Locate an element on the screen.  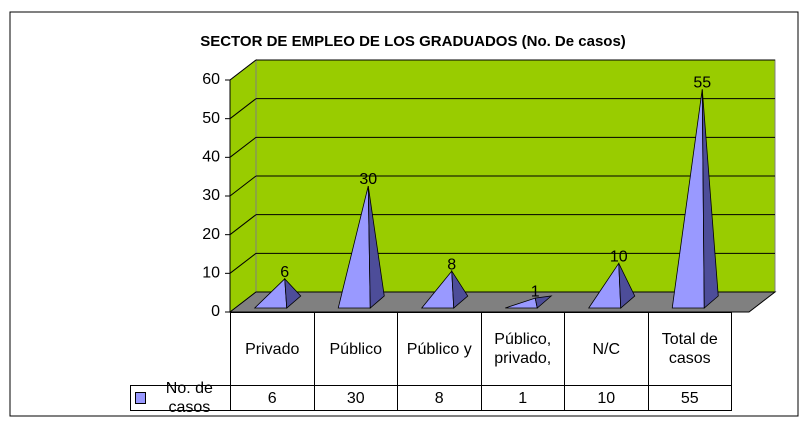
y-tick-label: 10 is located at coordinates (211, 273).